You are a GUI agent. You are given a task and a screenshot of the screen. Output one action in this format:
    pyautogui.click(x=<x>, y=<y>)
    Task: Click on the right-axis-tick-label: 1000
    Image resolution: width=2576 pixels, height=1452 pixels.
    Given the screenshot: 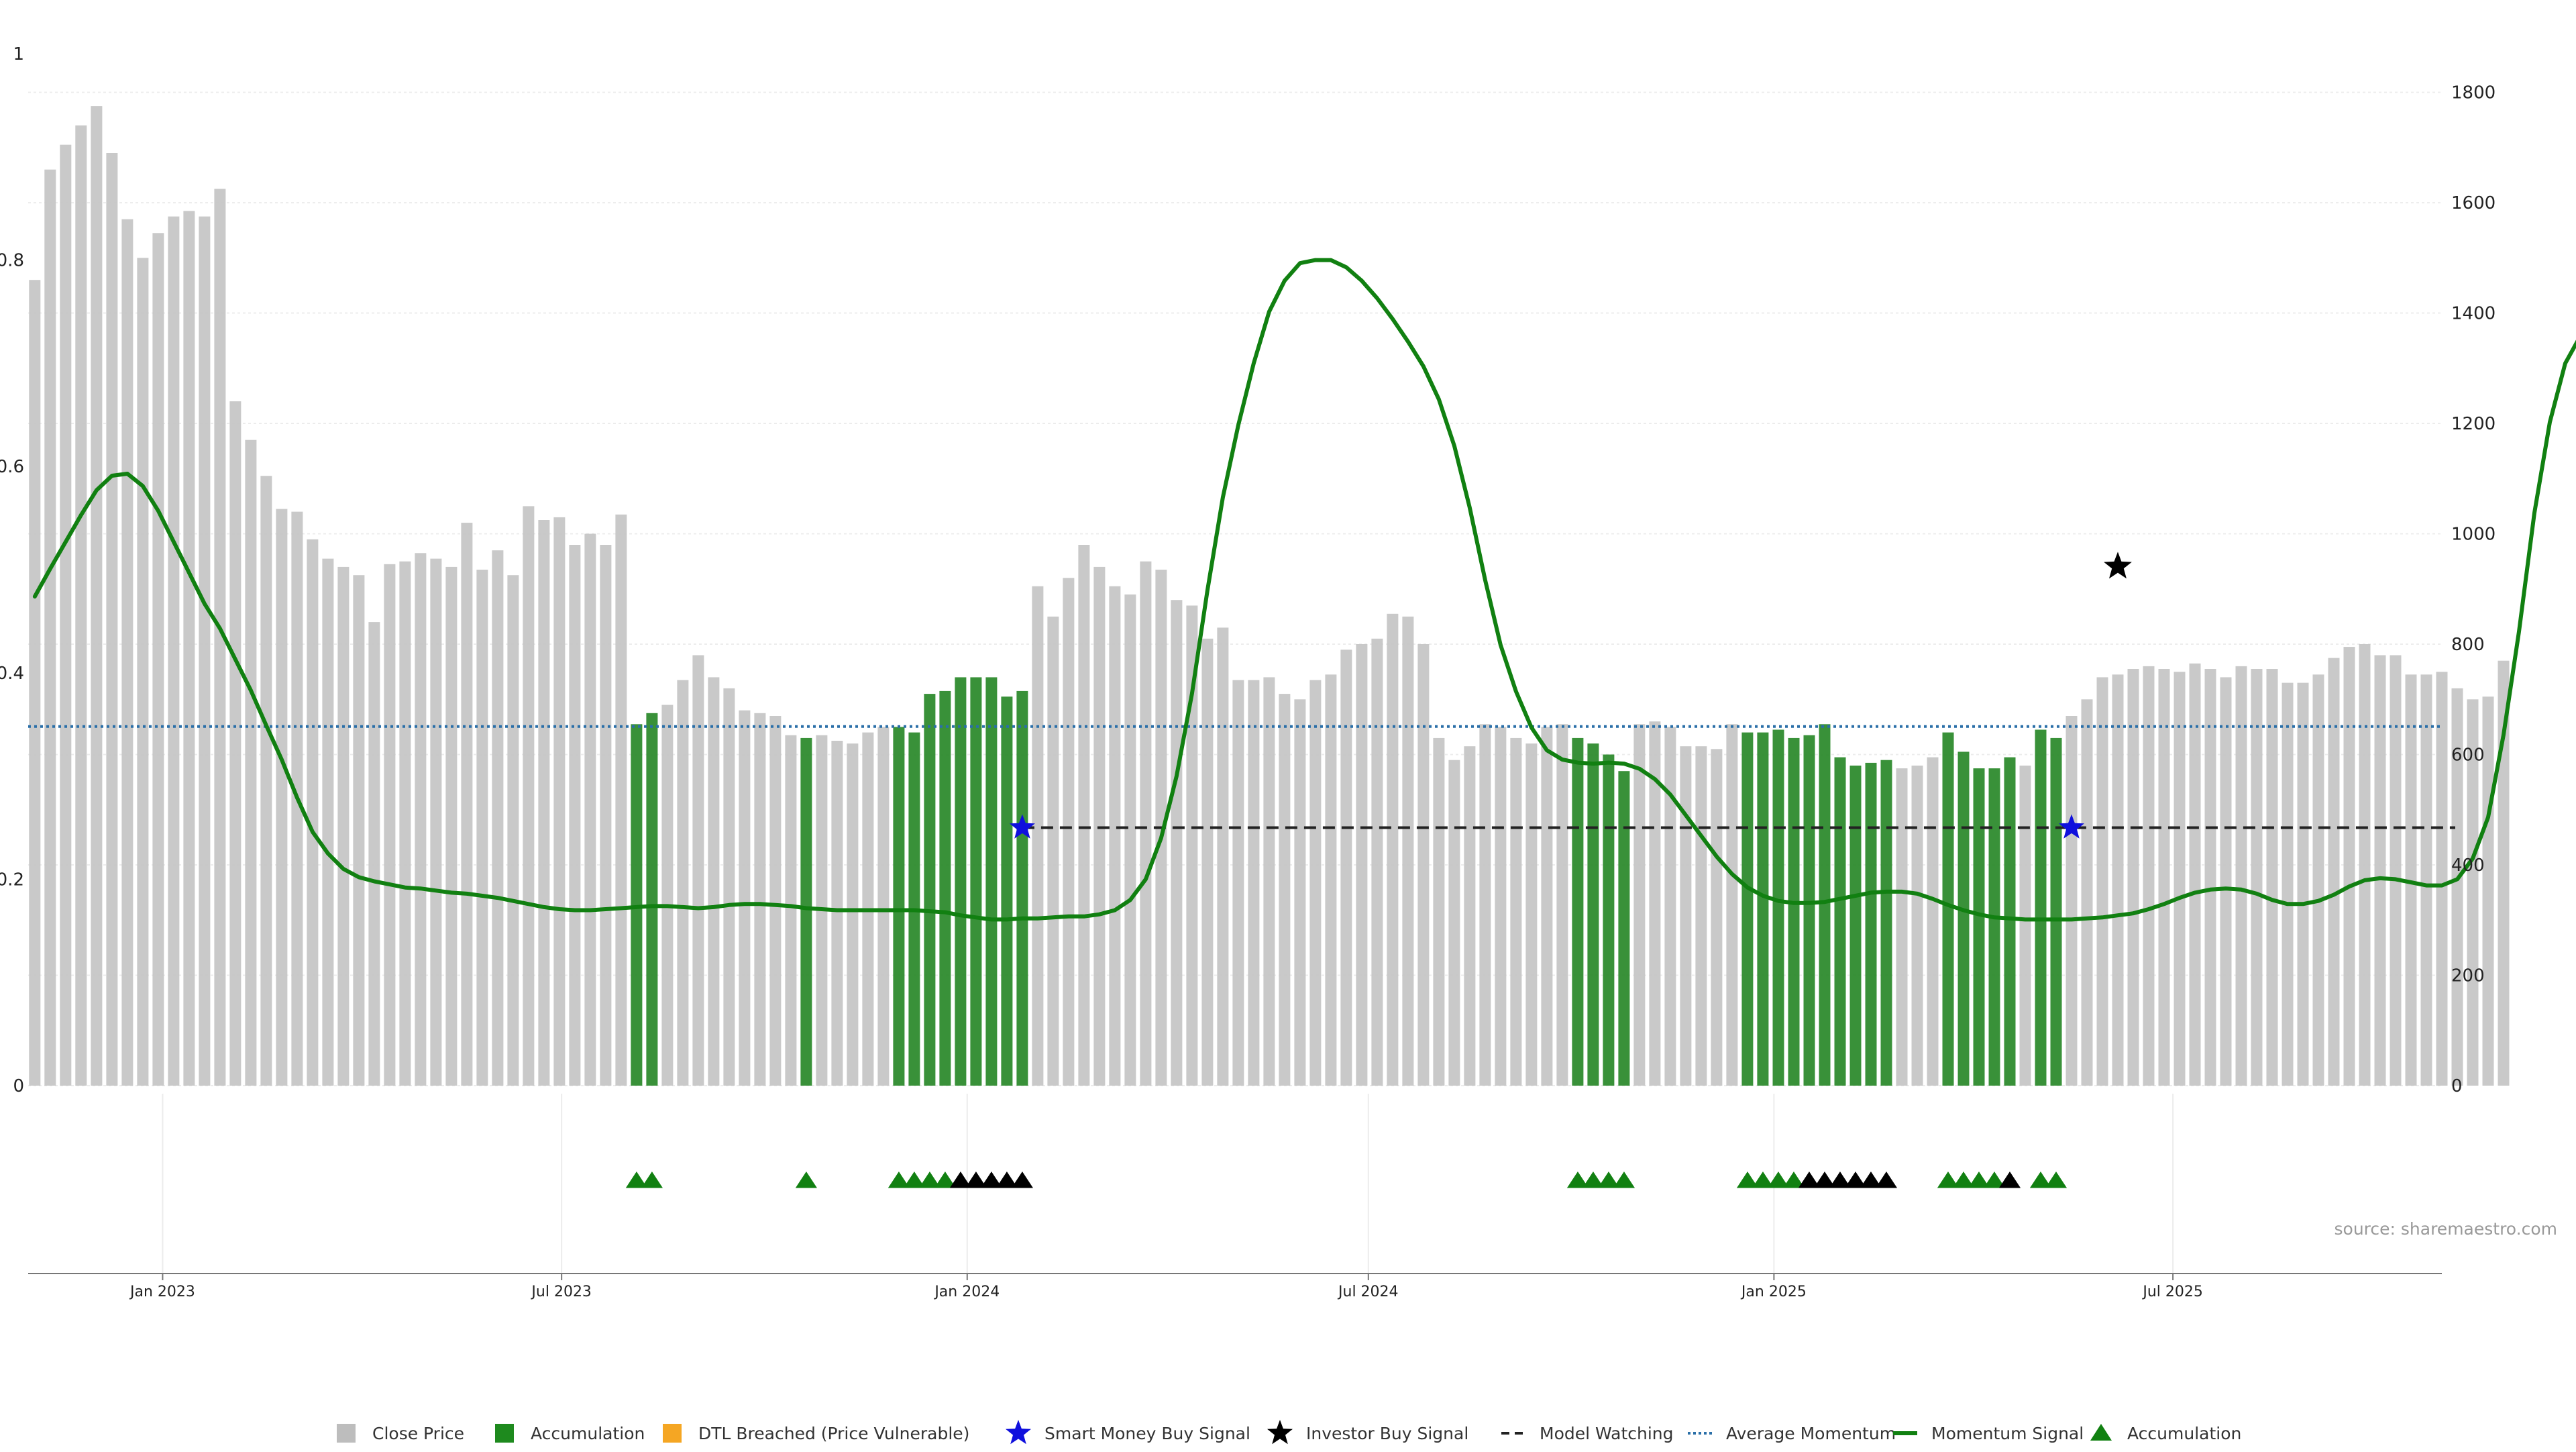 What is the action you would take?
    pyautogui.click(x=2473, y=535)
    